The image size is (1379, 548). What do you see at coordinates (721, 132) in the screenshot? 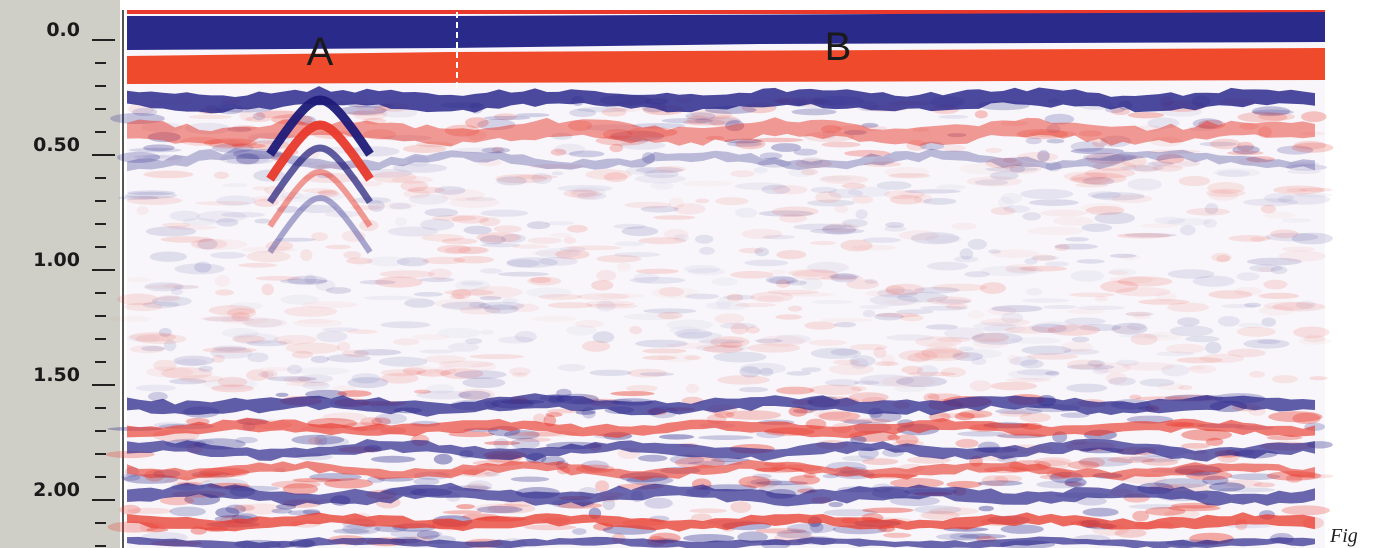
I see `reflector-band` at bounding box center [721, 132].